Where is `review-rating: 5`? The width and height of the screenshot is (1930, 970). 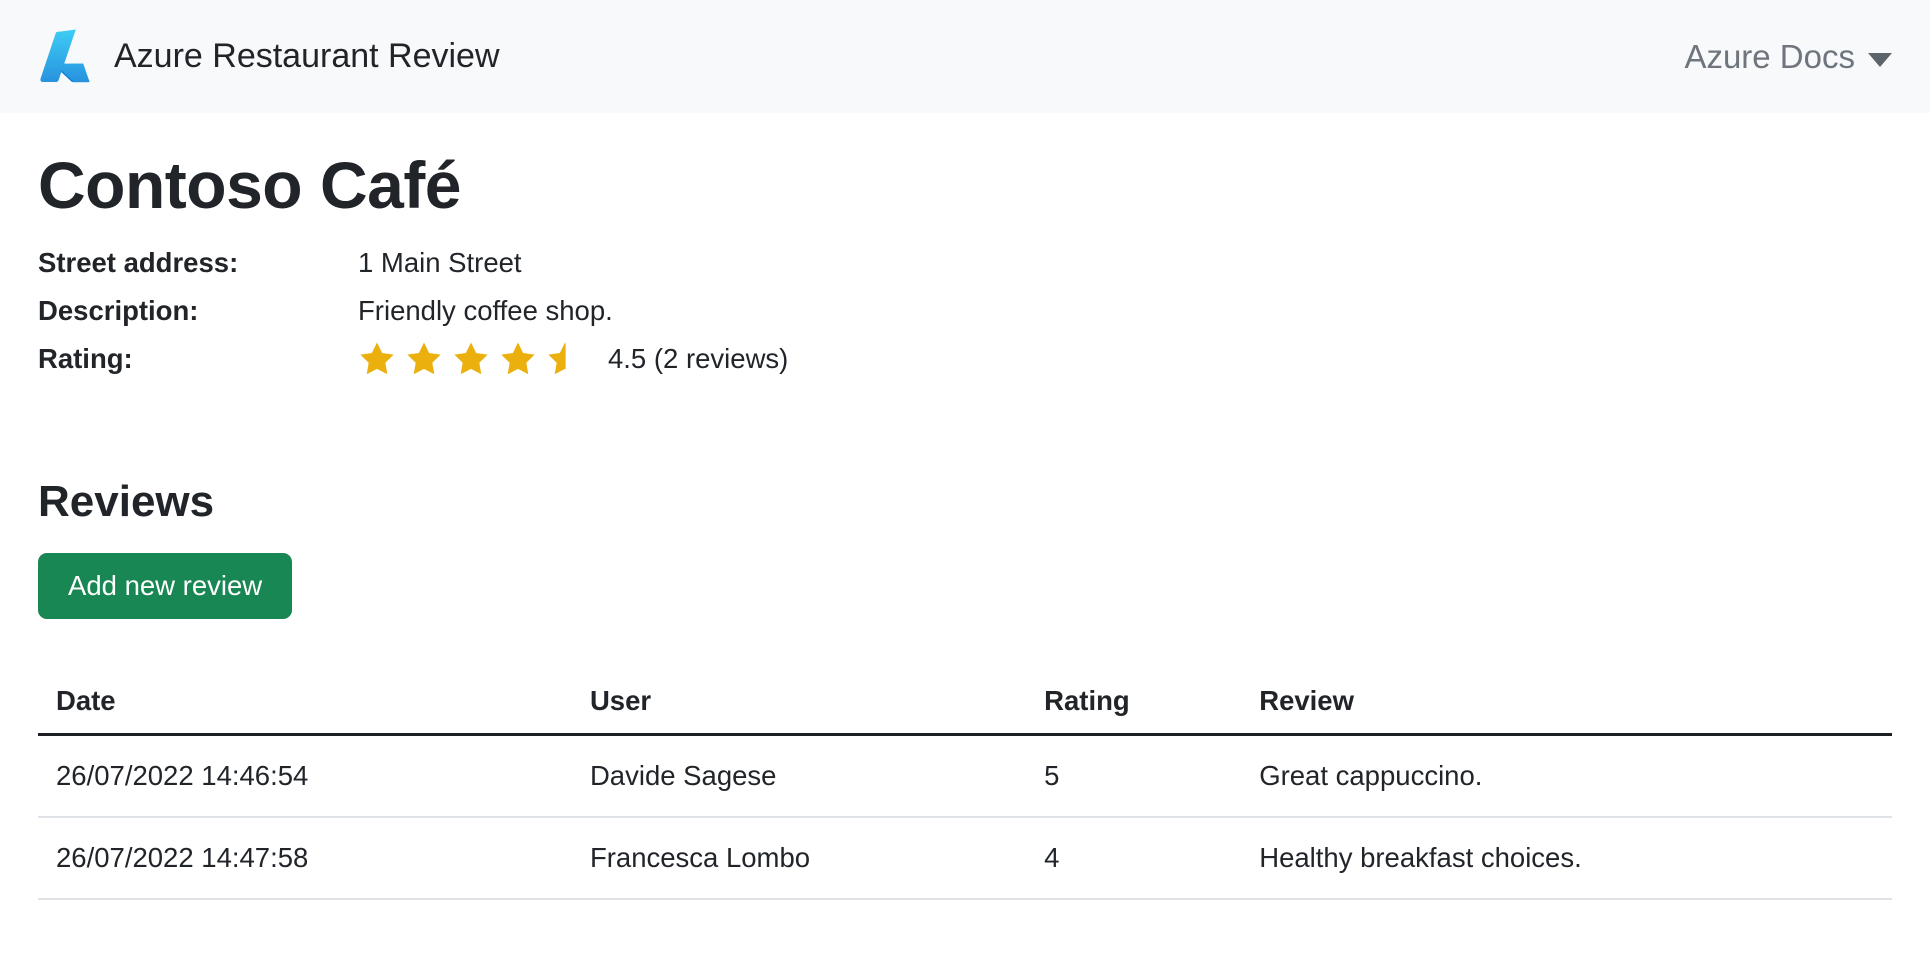 review-rating: 5 is located at coordinates (1134, 776).